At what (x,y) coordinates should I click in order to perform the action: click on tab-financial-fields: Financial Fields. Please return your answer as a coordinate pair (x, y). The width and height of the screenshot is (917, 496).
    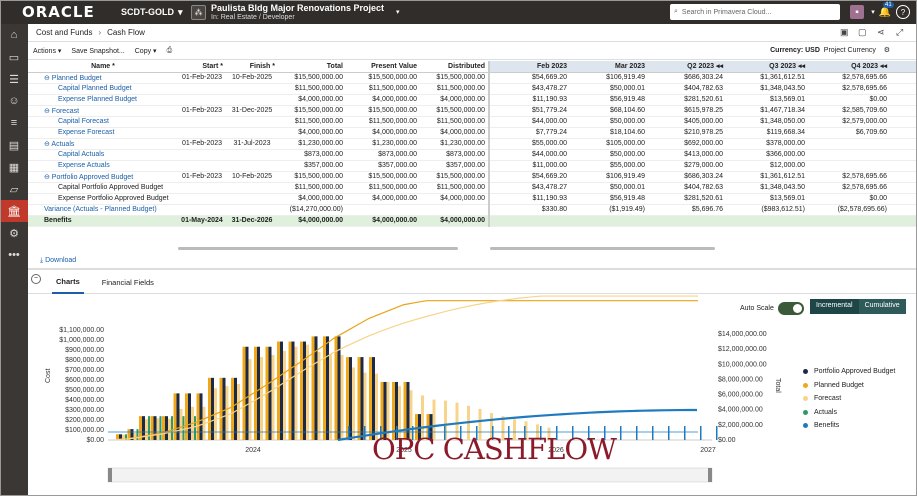
    Looking at the image, I should click on (127, 282).